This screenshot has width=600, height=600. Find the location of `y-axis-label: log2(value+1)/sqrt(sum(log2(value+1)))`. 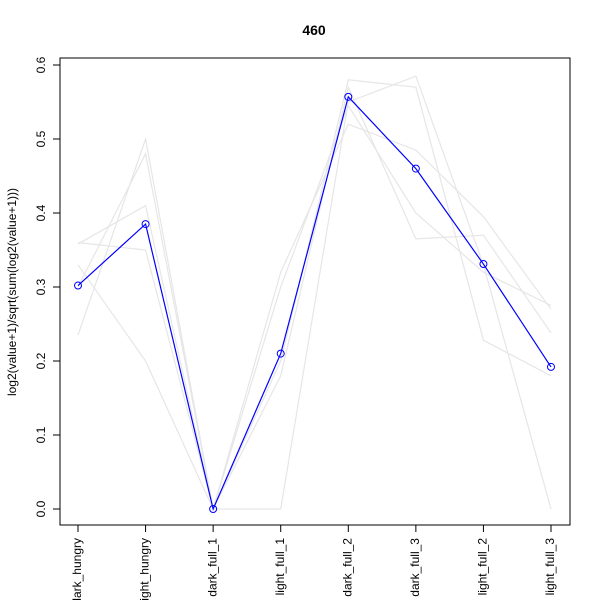

y-axis-label: log2(value+1)/sqrt(sum(log2(value+1))) is located at coordinates (12, 292).